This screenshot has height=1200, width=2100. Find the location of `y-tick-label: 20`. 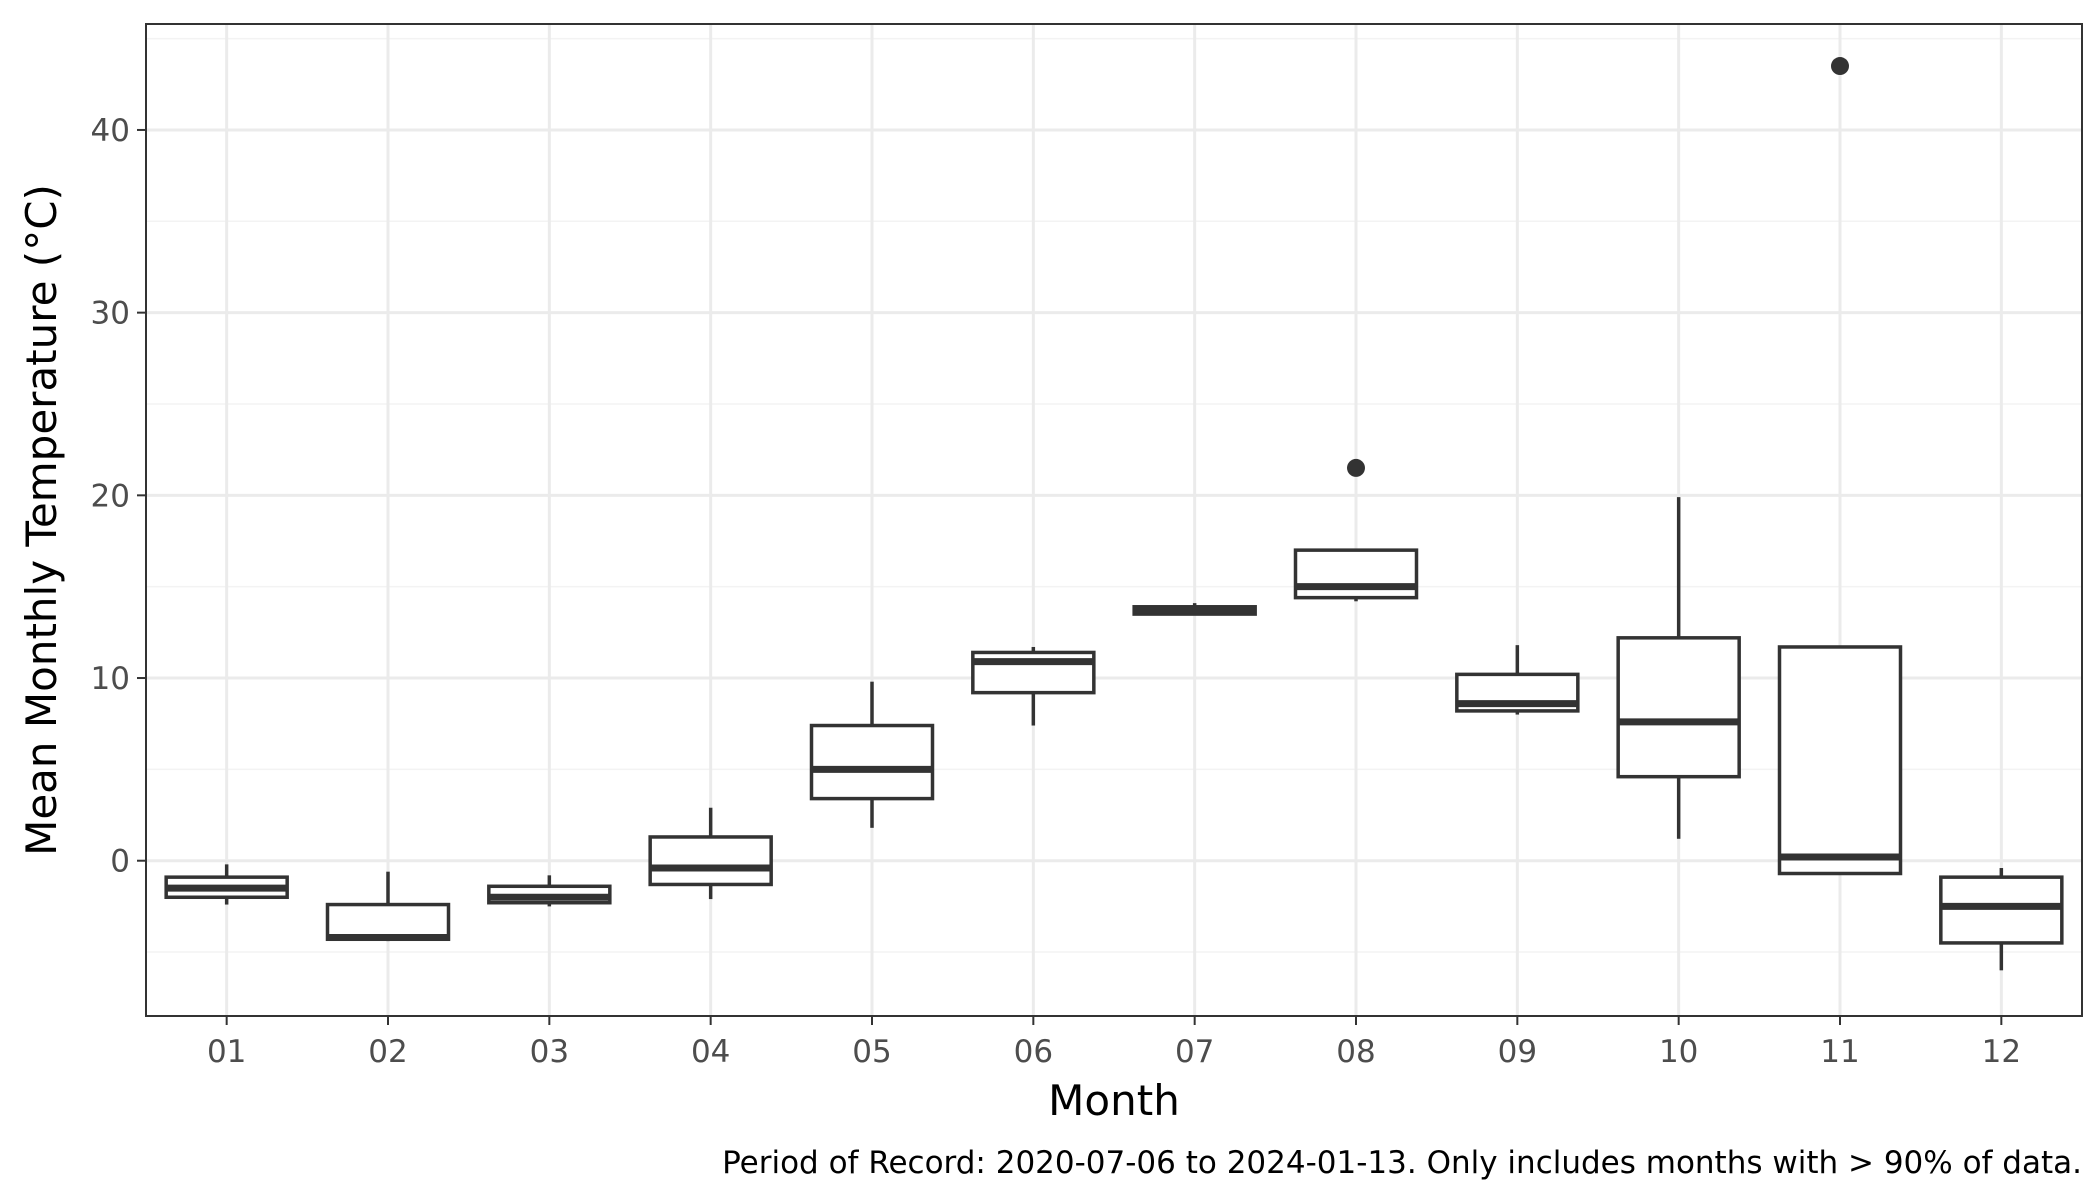

y-tick-label: 20 is located at coordinates (110, 496).